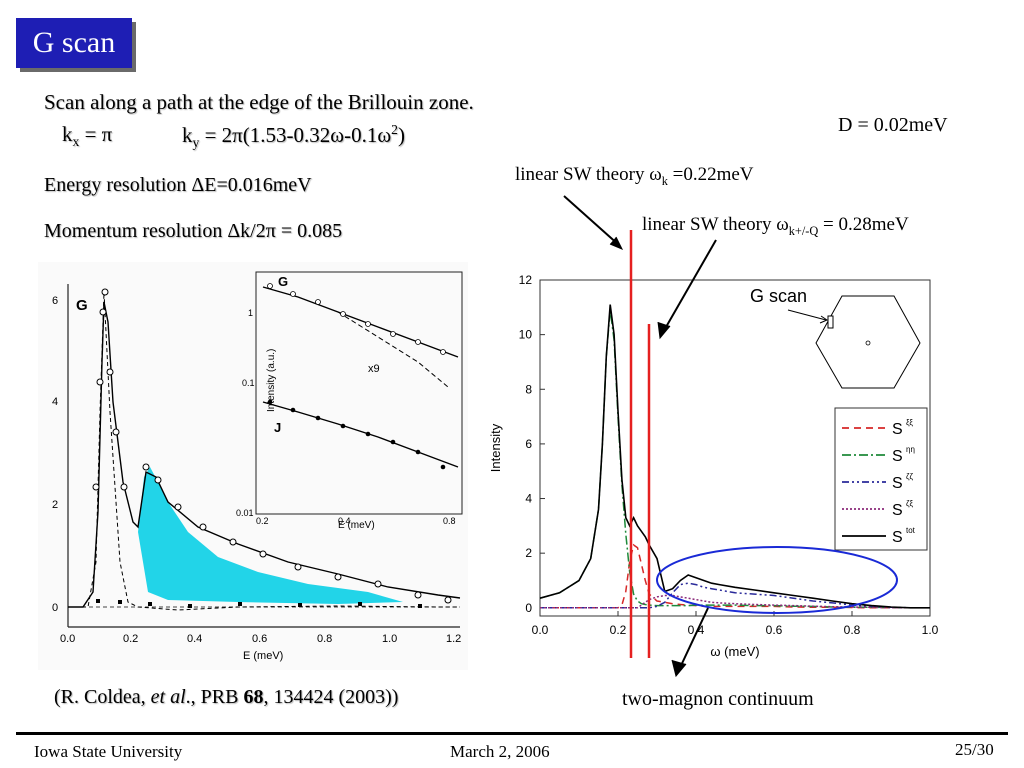 The image size is (1024, 768). I want to click on hexagon-center-dot, so click(868, 343).